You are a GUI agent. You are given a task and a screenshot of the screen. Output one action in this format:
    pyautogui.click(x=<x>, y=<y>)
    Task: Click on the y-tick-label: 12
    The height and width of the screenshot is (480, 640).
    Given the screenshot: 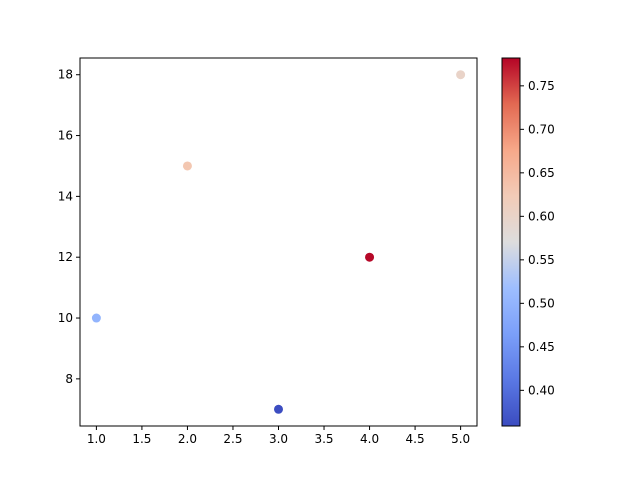 What is the action you would take?
    pyautogui.click(x=65, y=257)
    